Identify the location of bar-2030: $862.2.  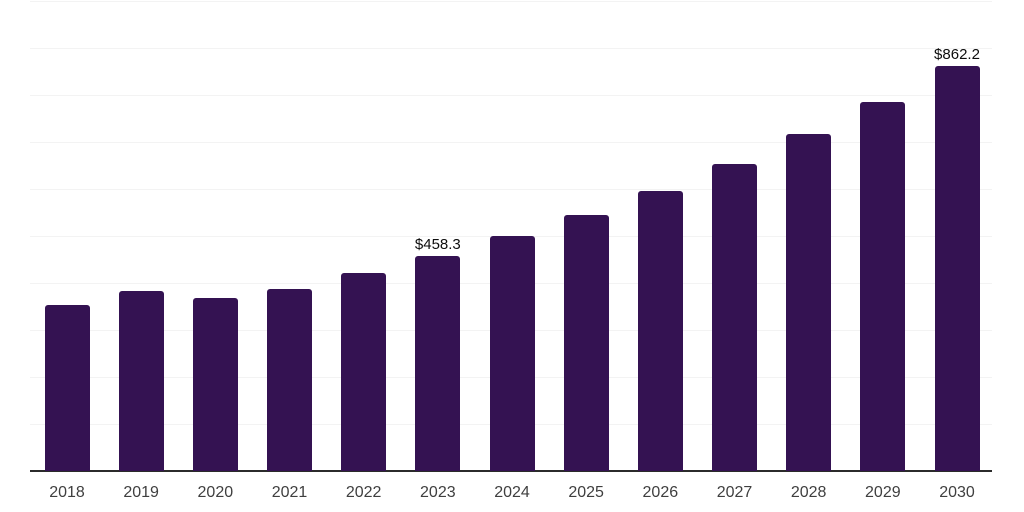
(957, 259).